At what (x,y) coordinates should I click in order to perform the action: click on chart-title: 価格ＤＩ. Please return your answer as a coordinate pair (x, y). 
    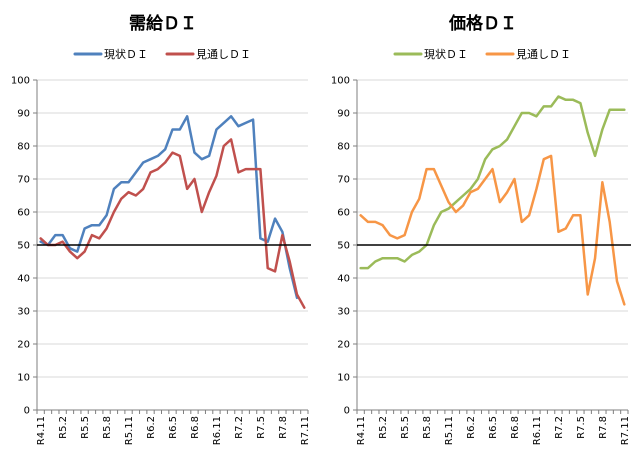
    Looking at the image, I should click on (482, 23).